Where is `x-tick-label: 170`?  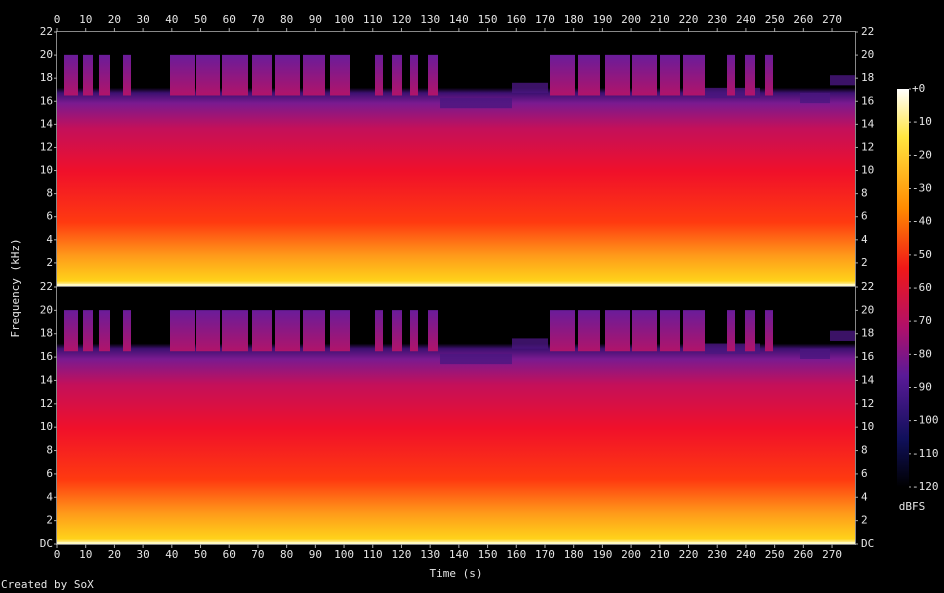
x-tick-label: 170 is located at coordinates (545, 554).